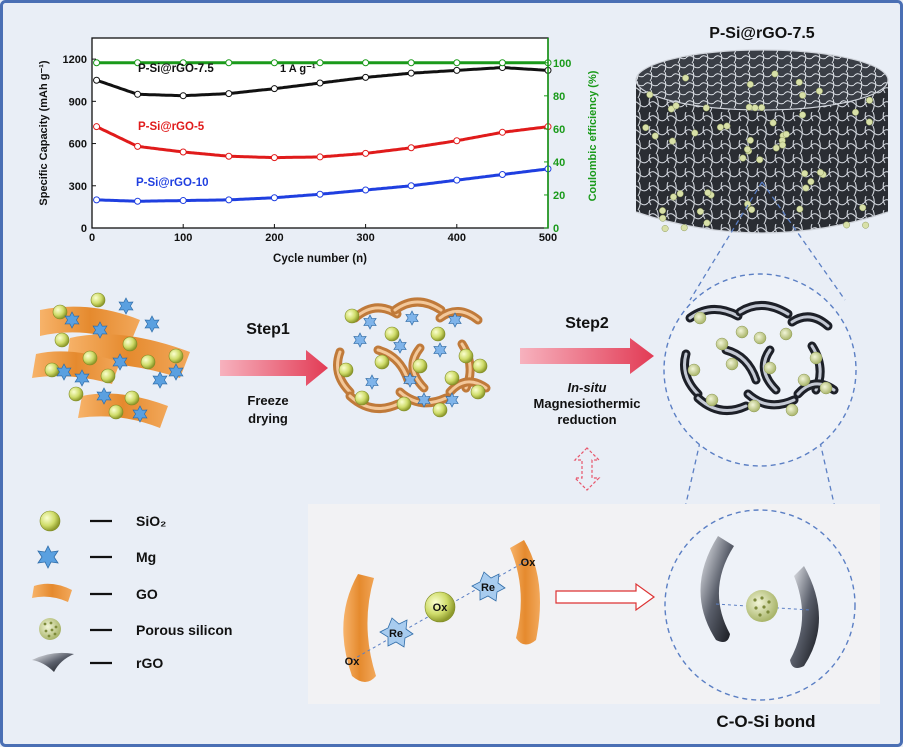 Image resolution: width=903 pixels, height=747 pixels. I want to click on precursor-mixture, so click(111, 360).